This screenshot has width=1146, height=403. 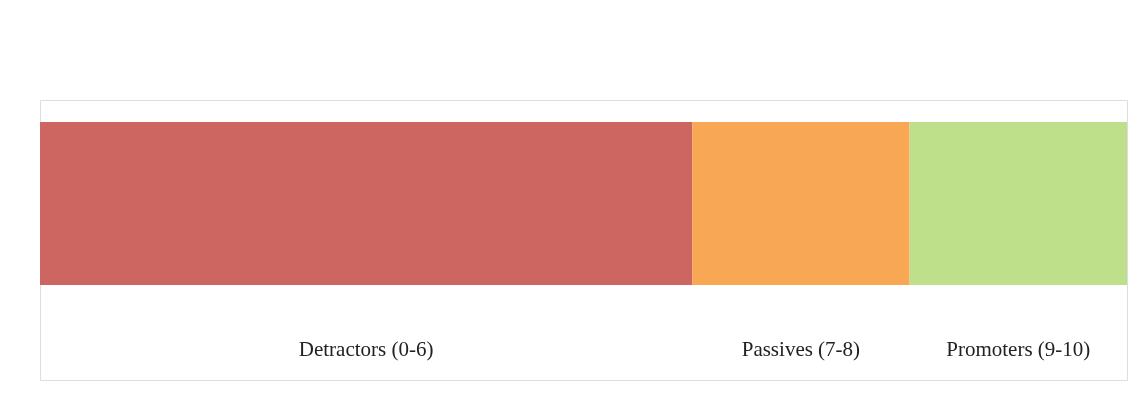 What do you see at coordinates (366, 349) in the screenshot?
I see `text: Detractors (0-6)` at bounding box center [366, 349].